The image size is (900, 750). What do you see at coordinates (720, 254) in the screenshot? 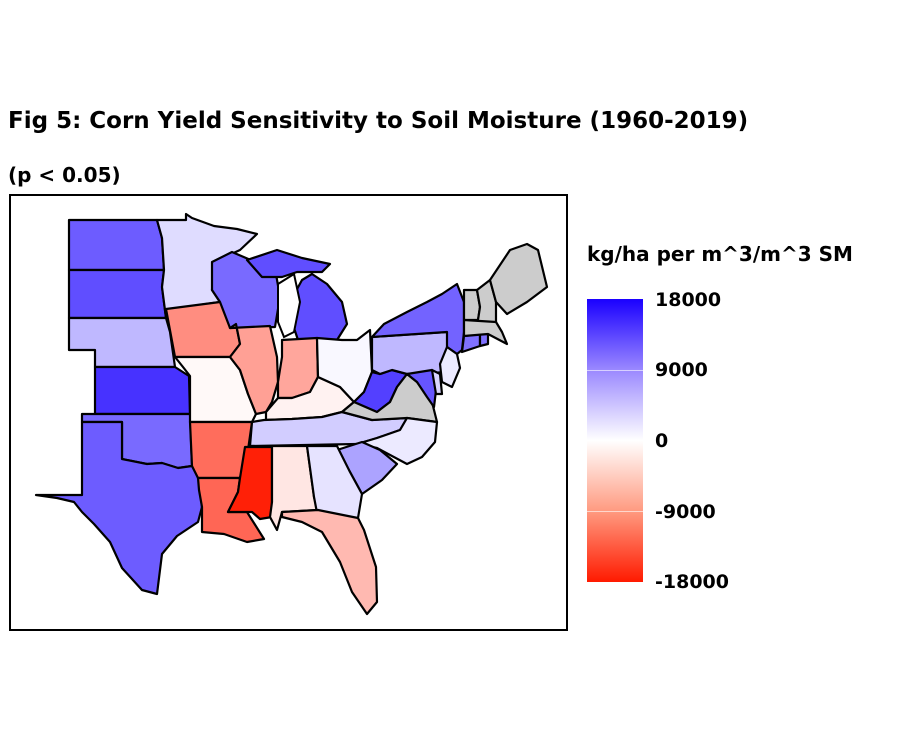
I see `legend-title: kg/ha per m^3/m^3 SM` at bounding box center [720, 254].